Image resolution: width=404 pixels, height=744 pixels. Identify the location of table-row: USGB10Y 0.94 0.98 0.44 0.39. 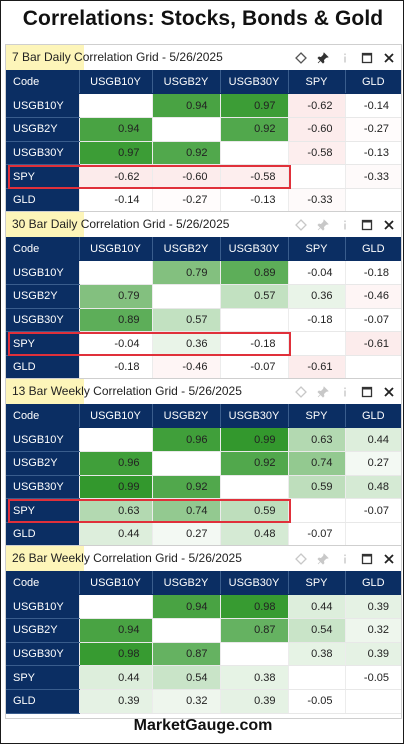
(203, 606).